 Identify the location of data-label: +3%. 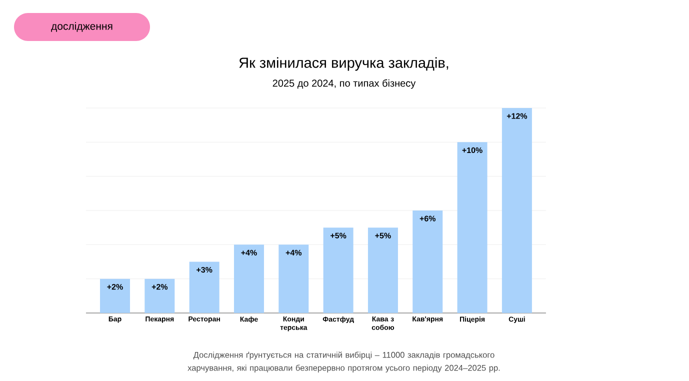
(204, 269).